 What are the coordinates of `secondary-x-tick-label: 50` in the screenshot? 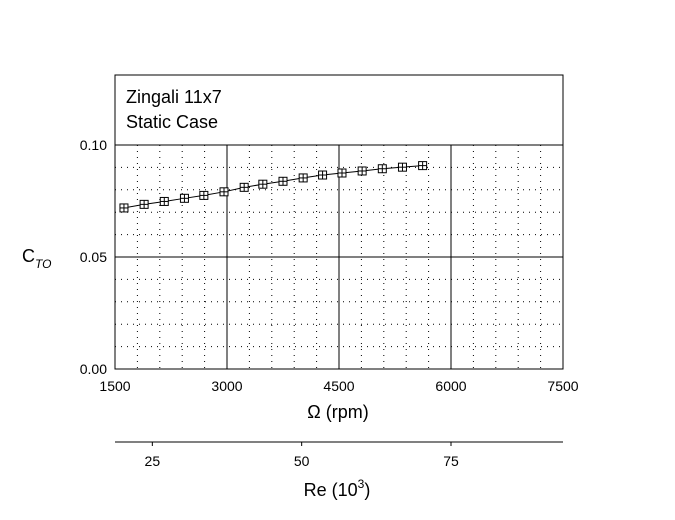 It's located at (302, 461).